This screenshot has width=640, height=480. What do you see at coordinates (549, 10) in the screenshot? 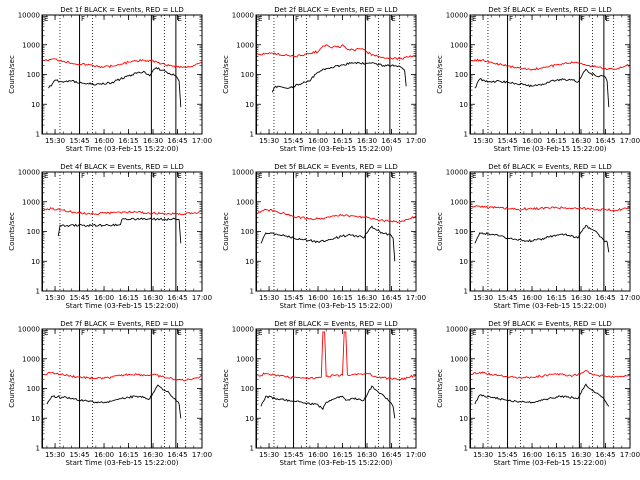
I see `panel-title: Det 3f BLACK = Events, RED = LLD` at bounding box center [549, 10].